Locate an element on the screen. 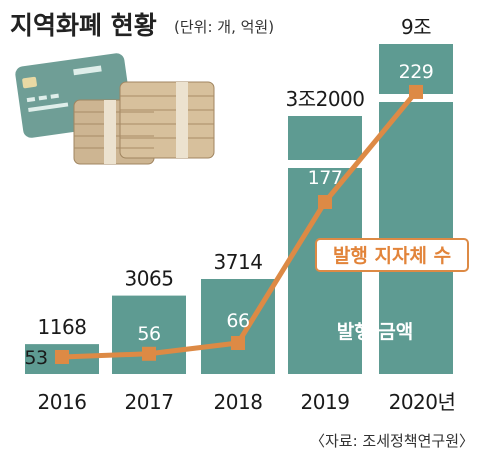 The image size is (487, 457). unit-label: (단위: 개, 억원) is located at coordinates (224, 27).